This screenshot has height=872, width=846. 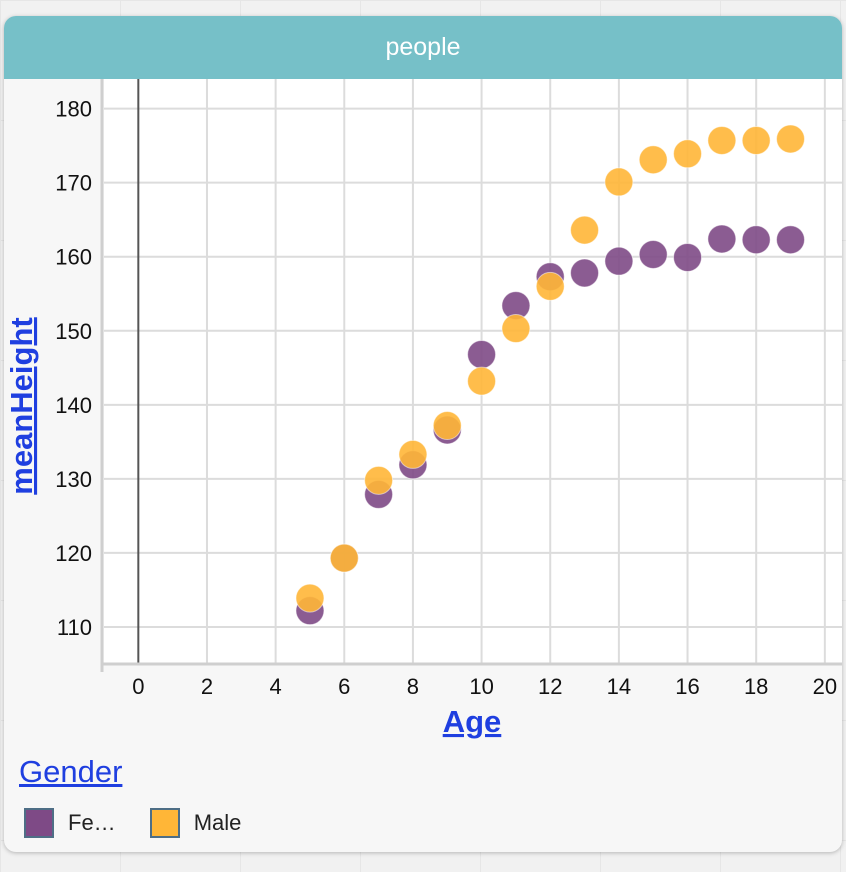 What do you see at coordinates (73, 479) in the screenshot?
I see `y-tick-label: 130` at bounding box center [73, 479].